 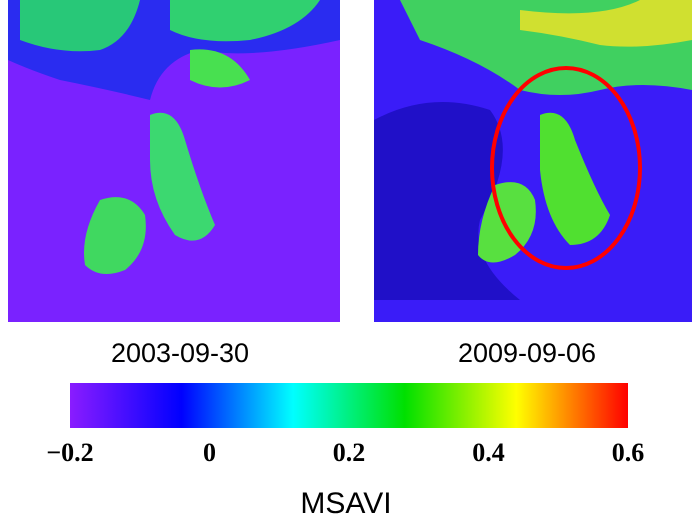 I want to click on colorbar-tick-label: 0, so click(x=209, y=452).